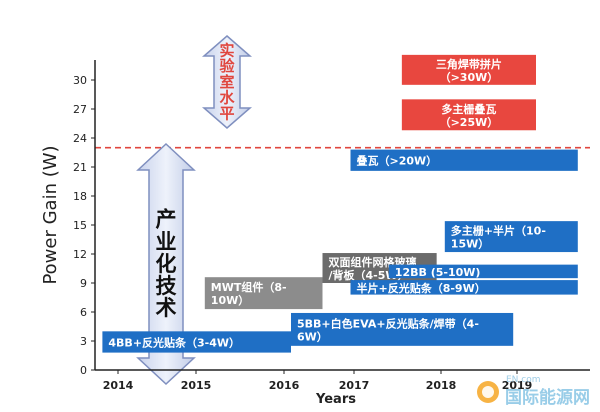  What do you see at coordinates (470, 244) in the screenshot?
I see `bar-label: 15W）` at bounding box center [470, 244].